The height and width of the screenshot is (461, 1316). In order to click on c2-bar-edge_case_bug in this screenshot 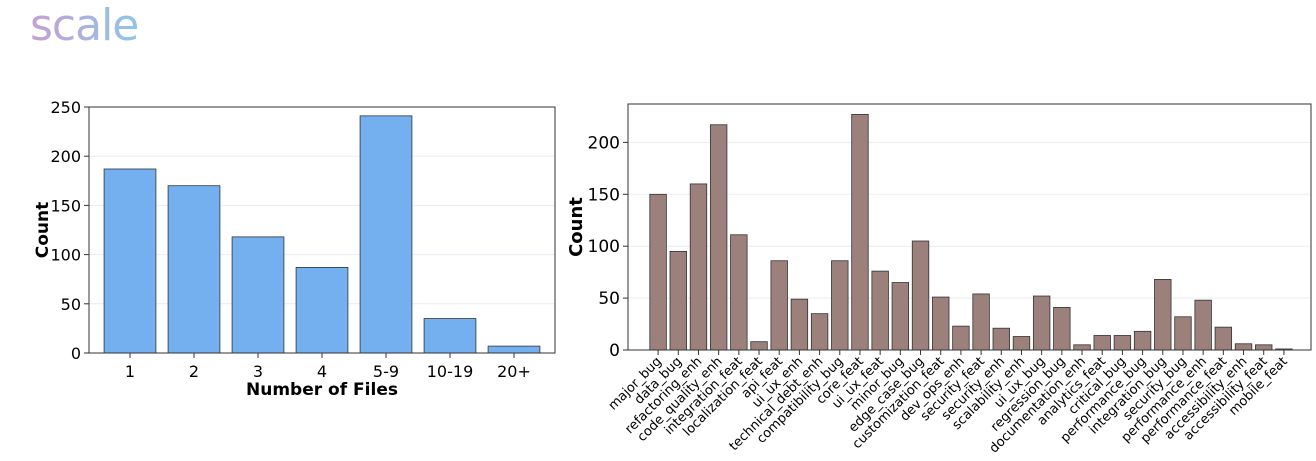, I will do `click(920, 295)`.